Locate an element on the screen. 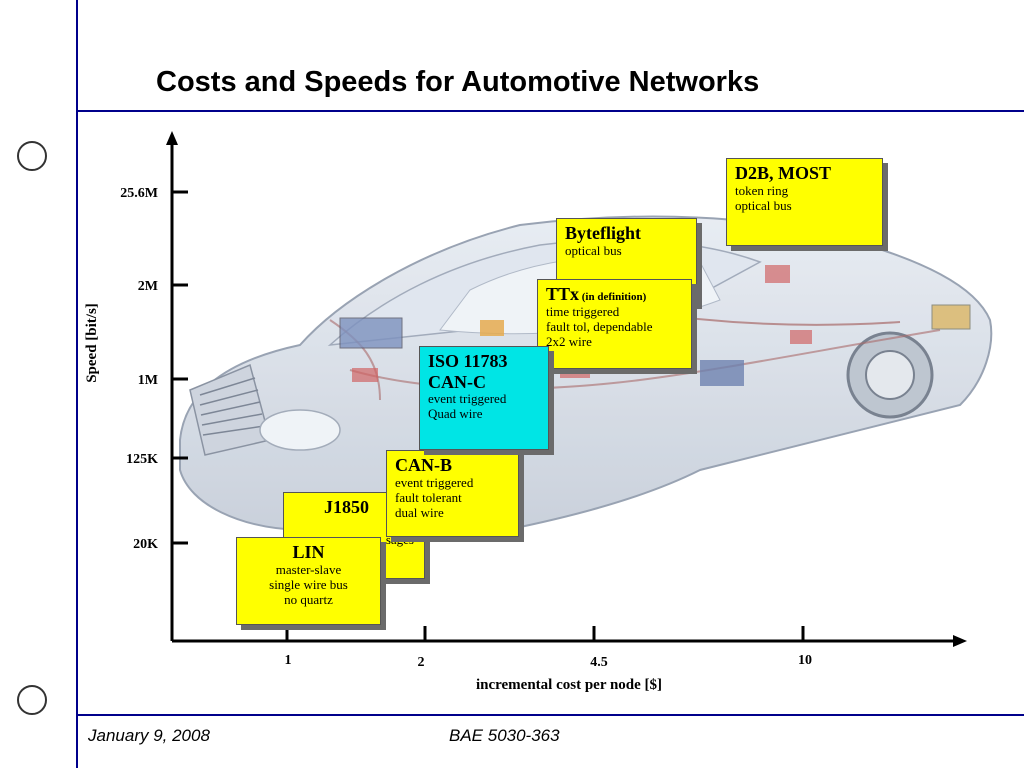  note-lin: LIN master-slave single wire bus no quartz is located at coordinates (308, 581).